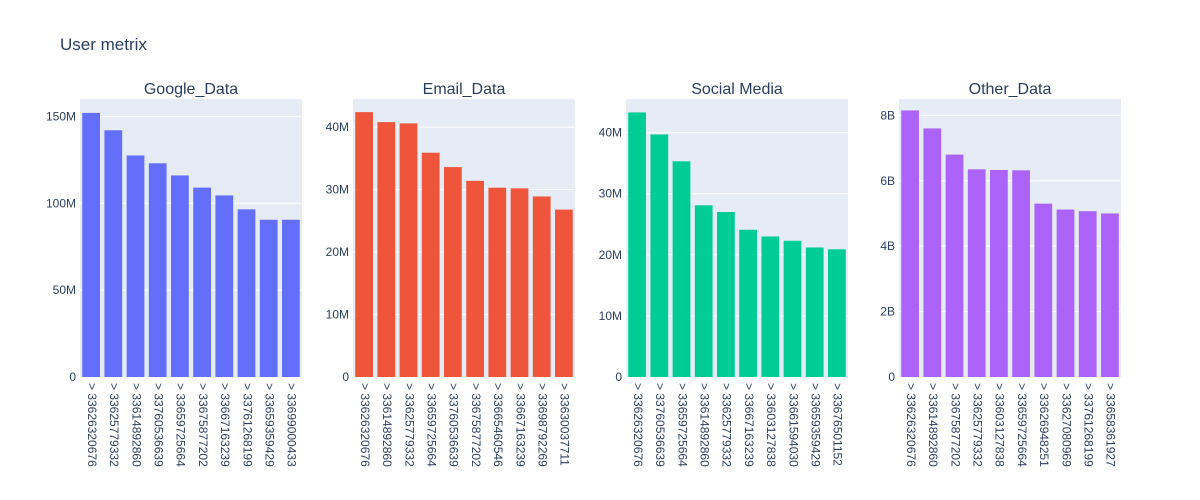  What do you see at coordinates (887, 115) in the screenshot?
I see `y-tick-label: 8B` at bounding box center [887, 115].